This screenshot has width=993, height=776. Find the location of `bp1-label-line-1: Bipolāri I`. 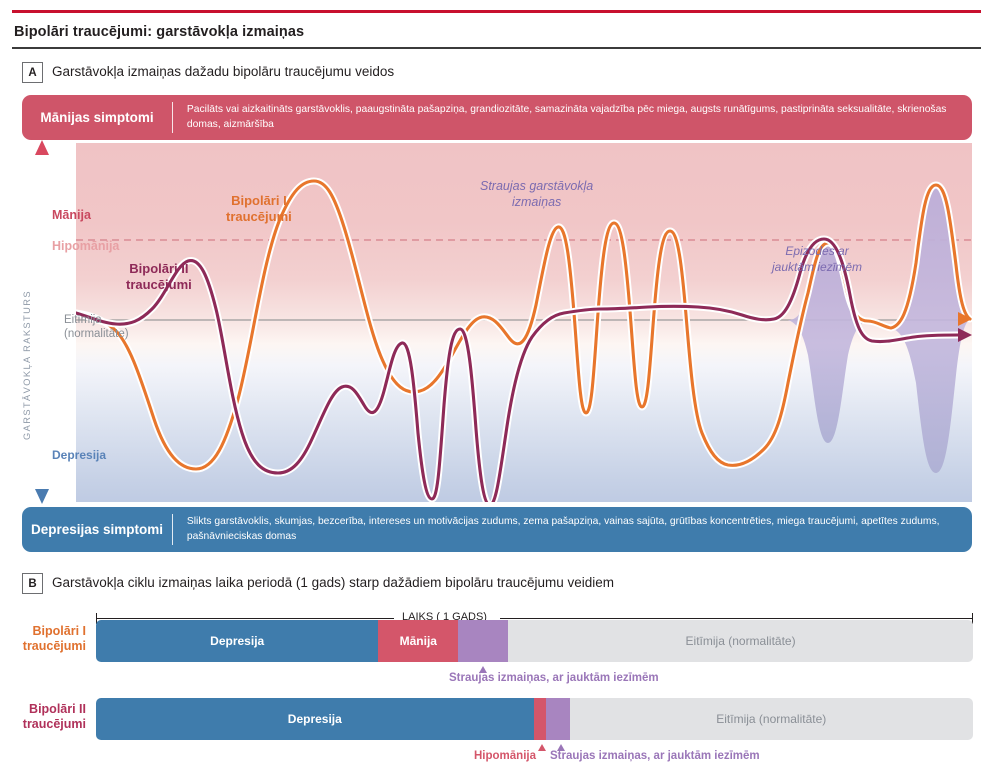

bp1-label-line-1: Bipolāri I is located at coordinates (259, 200).